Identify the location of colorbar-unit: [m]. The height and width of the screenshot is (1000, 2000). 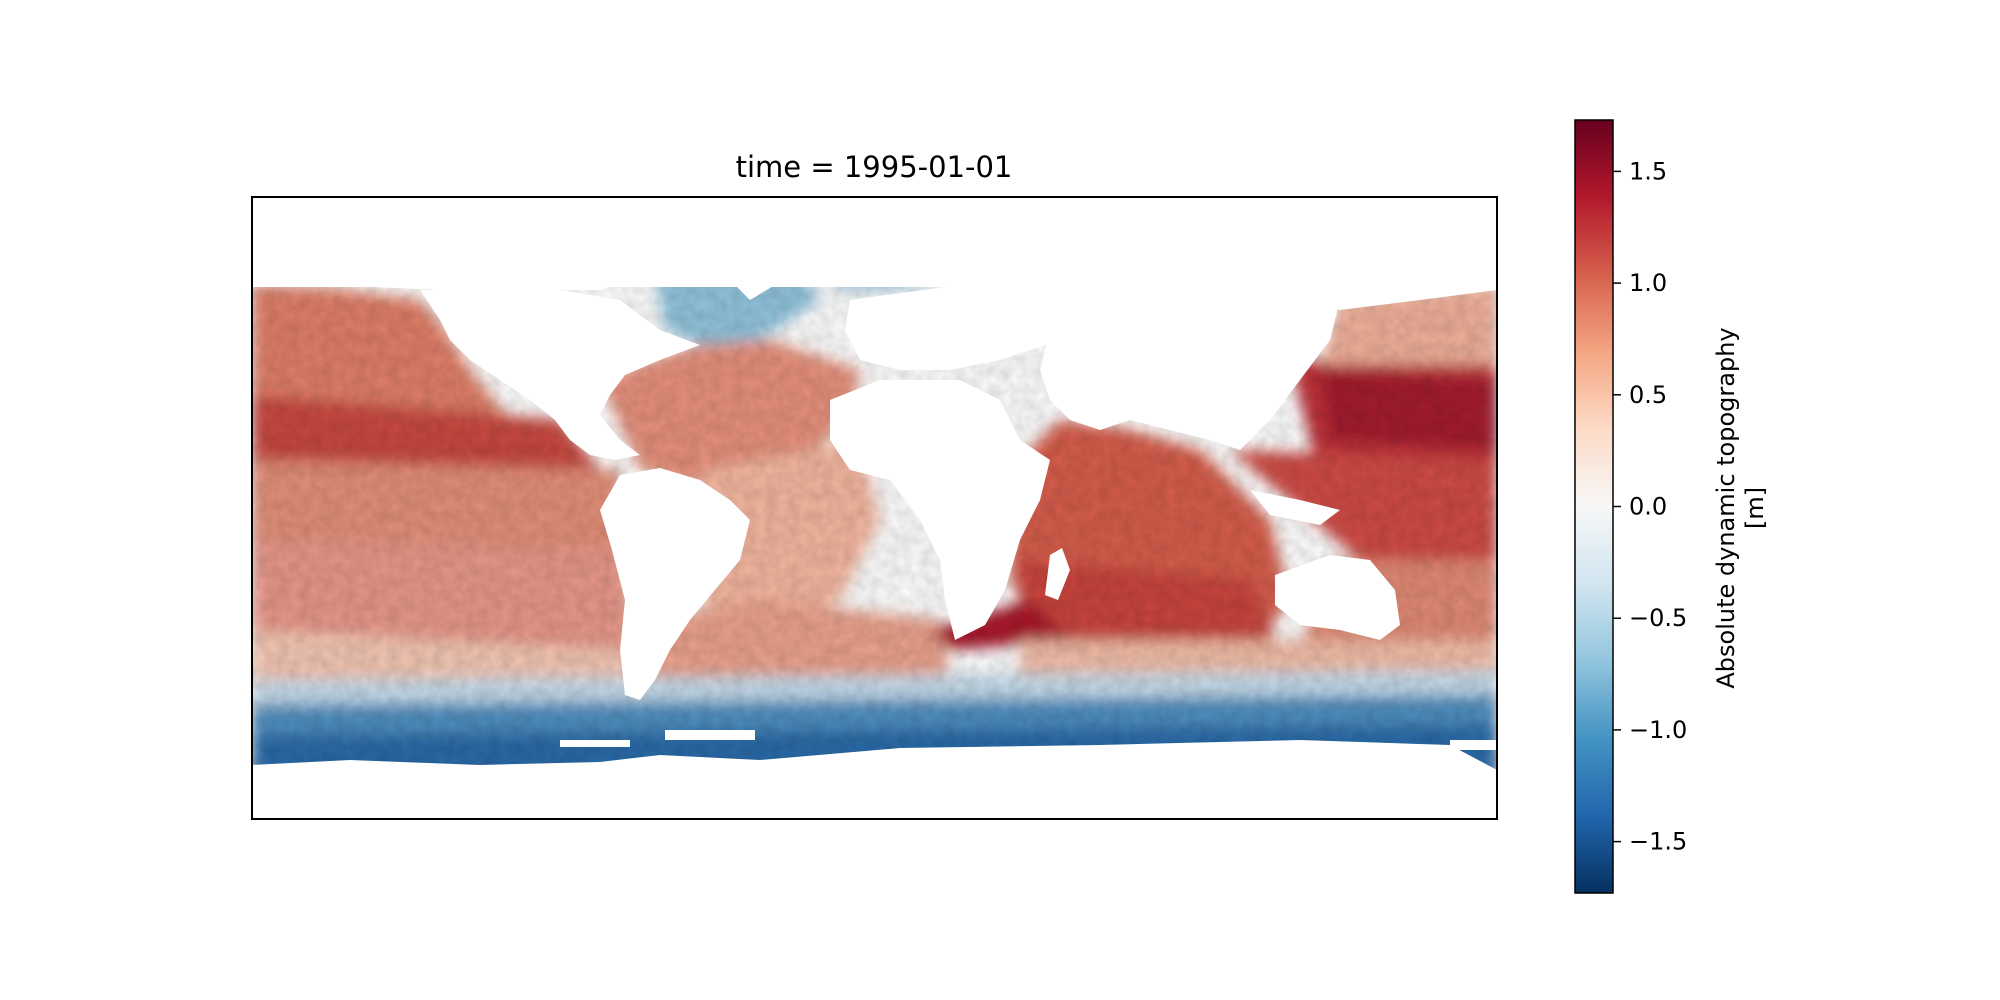
(1755, 508).